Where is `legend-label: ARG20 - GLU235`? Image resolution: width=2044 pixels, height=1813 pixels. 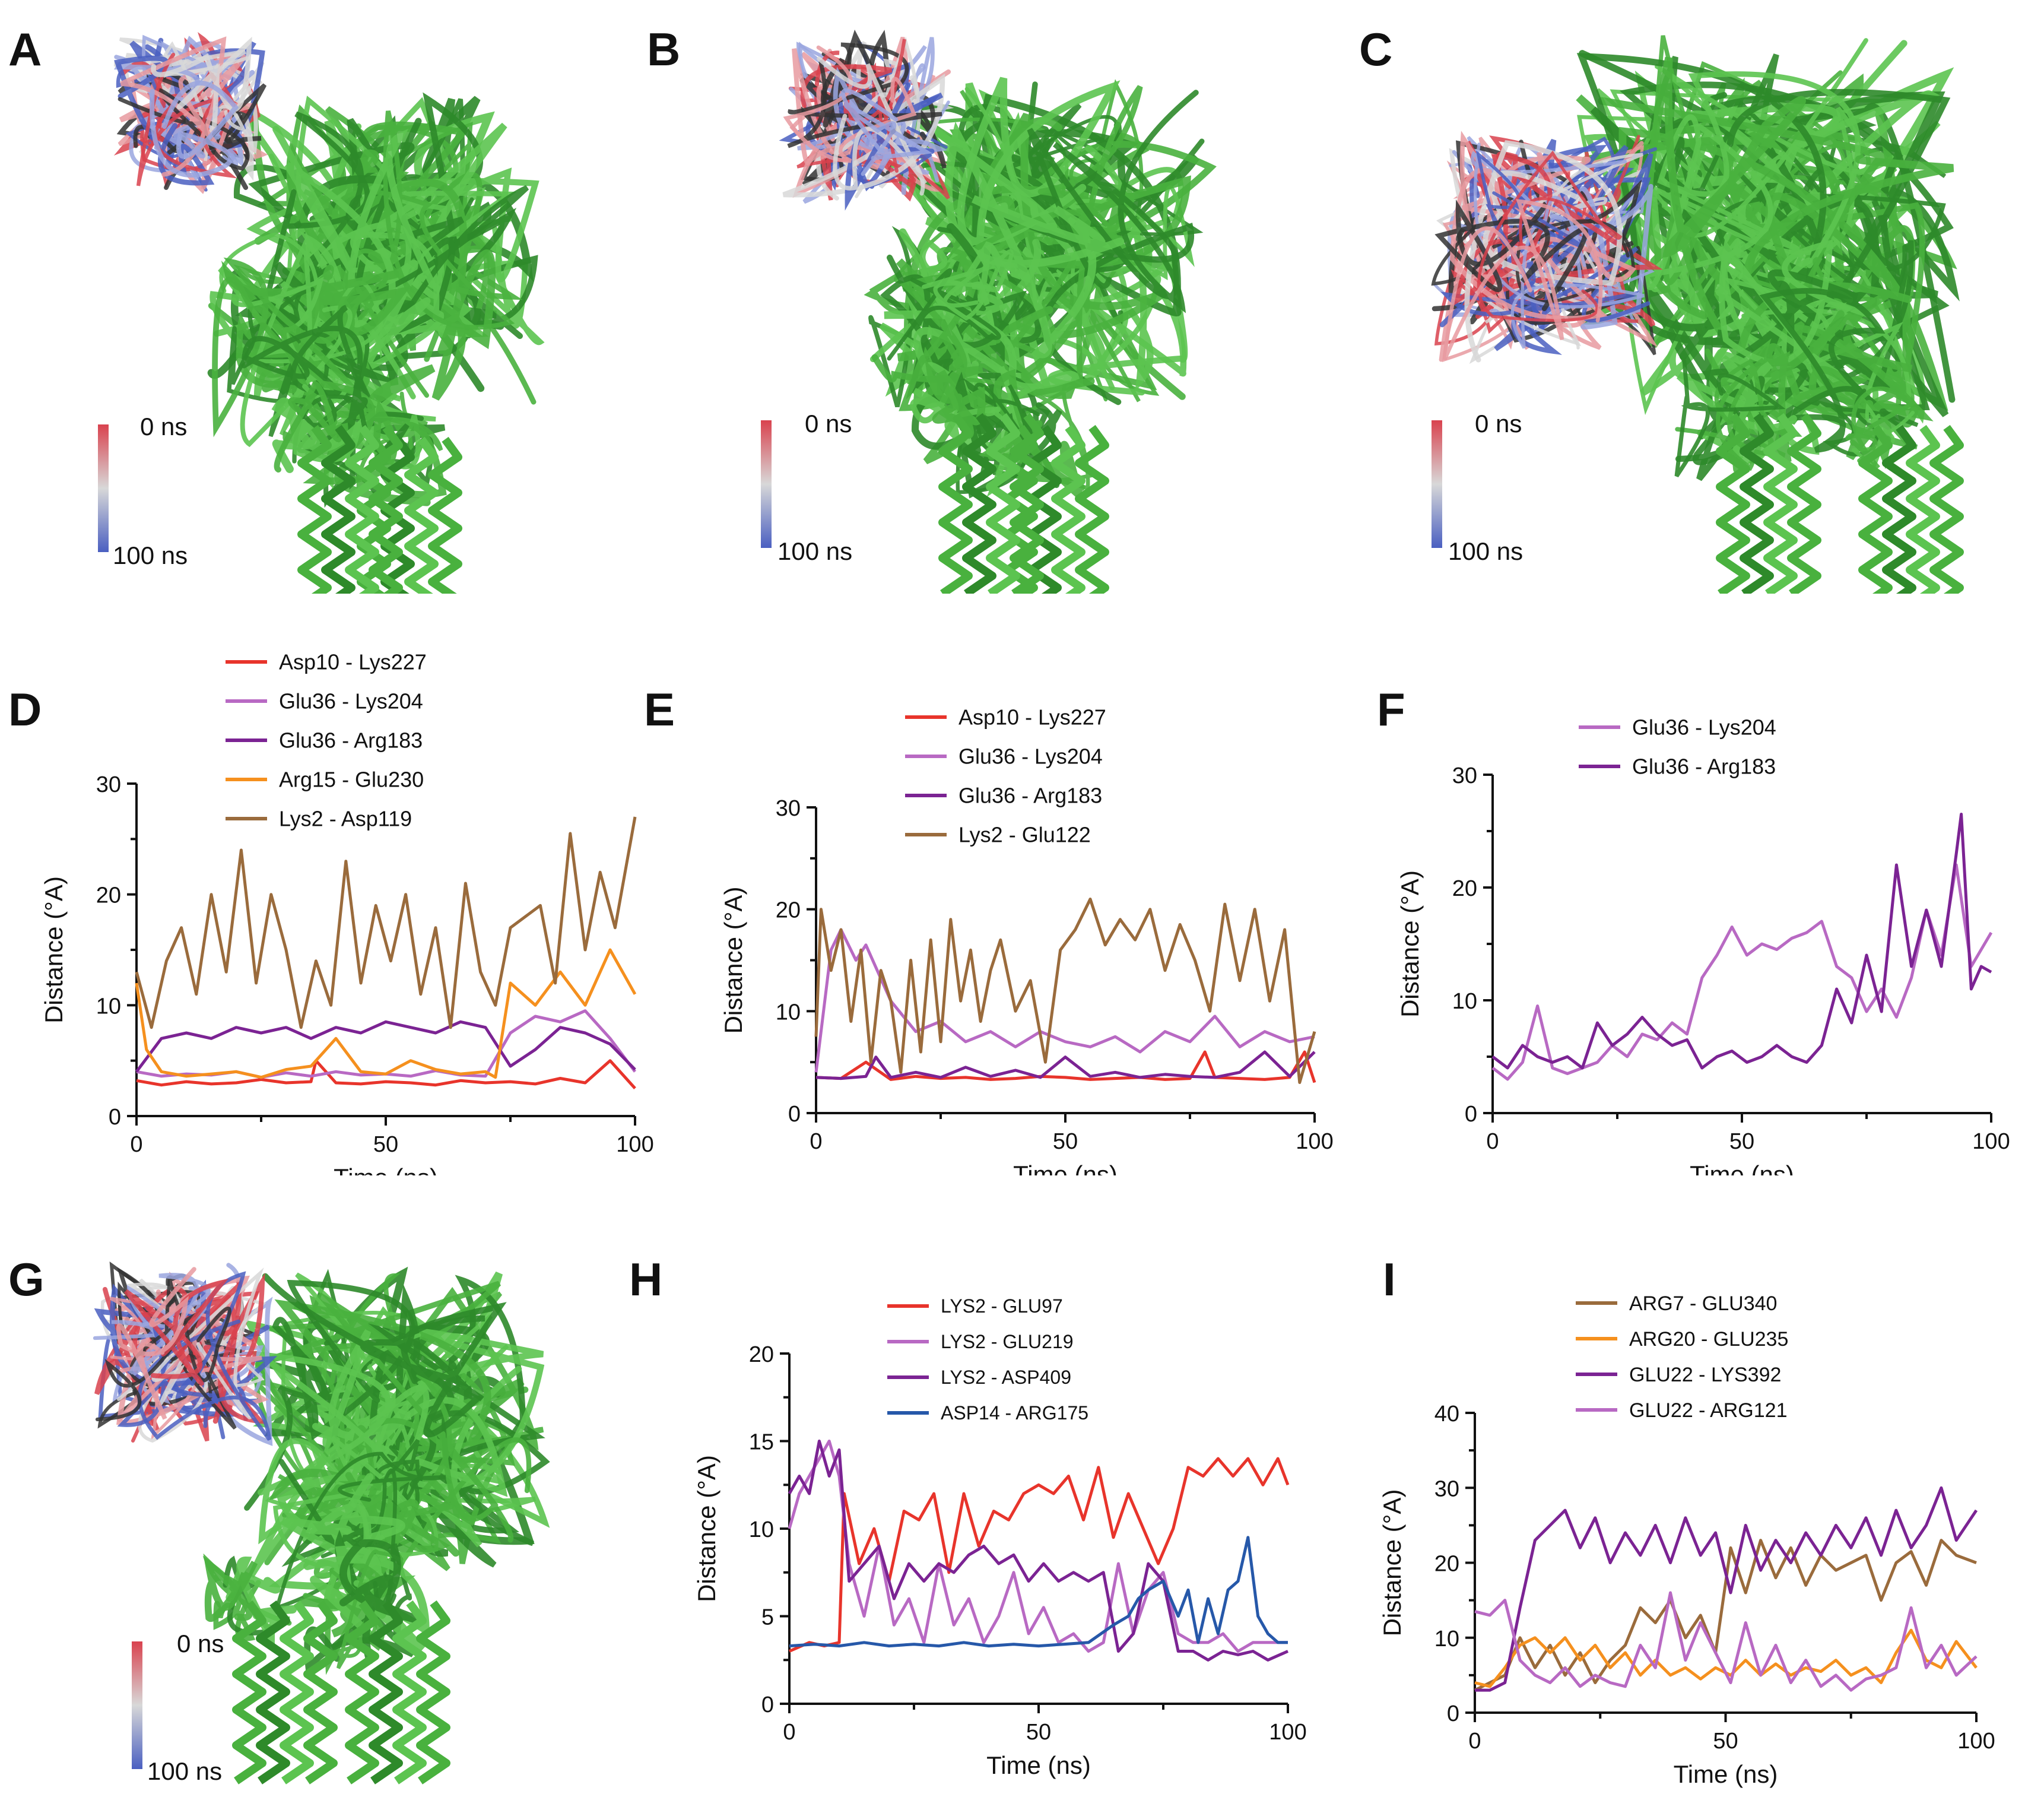
legend-label: ARG20 - GLU235 is located at coordinates (1709, 1339).